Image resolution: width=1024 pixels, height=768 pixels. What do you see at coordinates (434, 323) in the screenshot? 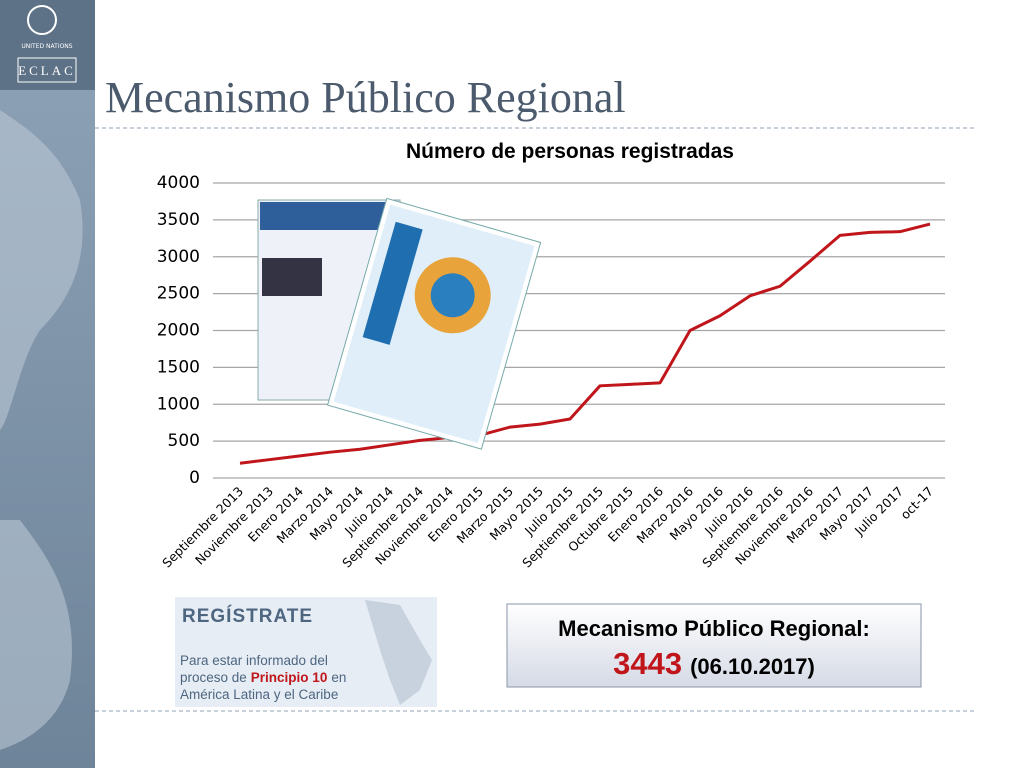
I see `poster-image` at bounding box center [434, 323].